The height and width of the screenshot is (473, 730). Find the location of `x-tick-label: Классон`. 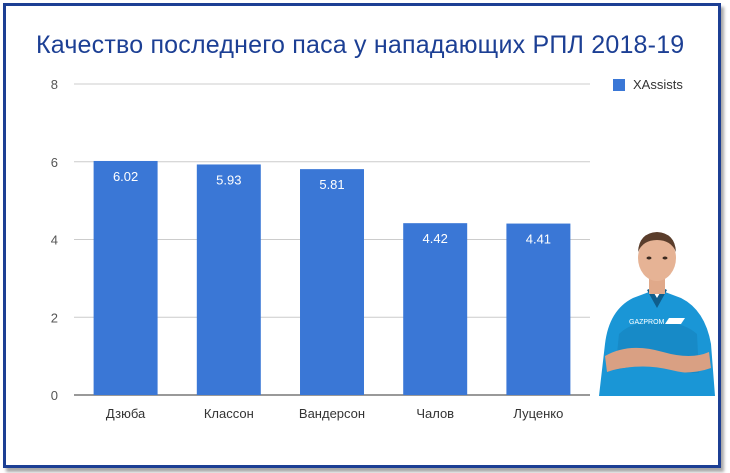

x-tick-label: Классон is located at coordinates (229, 413).